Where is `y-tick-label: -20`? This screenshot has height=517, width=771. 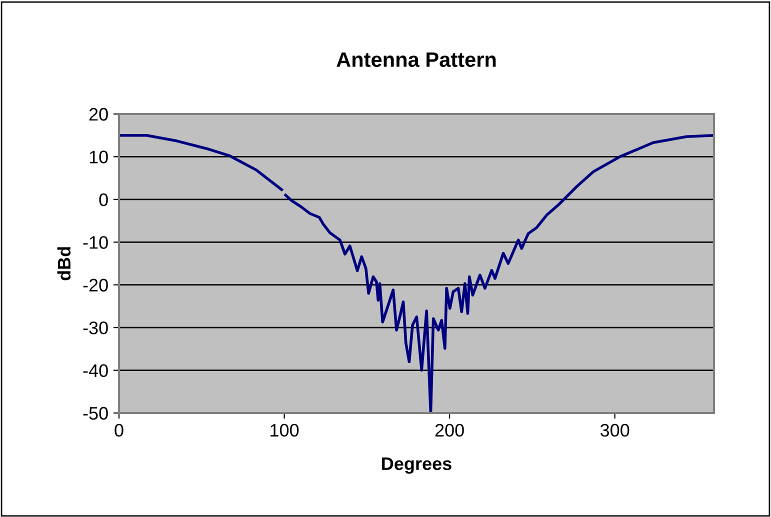 y-tick-label: -20 is located at coordinates (95, 285).